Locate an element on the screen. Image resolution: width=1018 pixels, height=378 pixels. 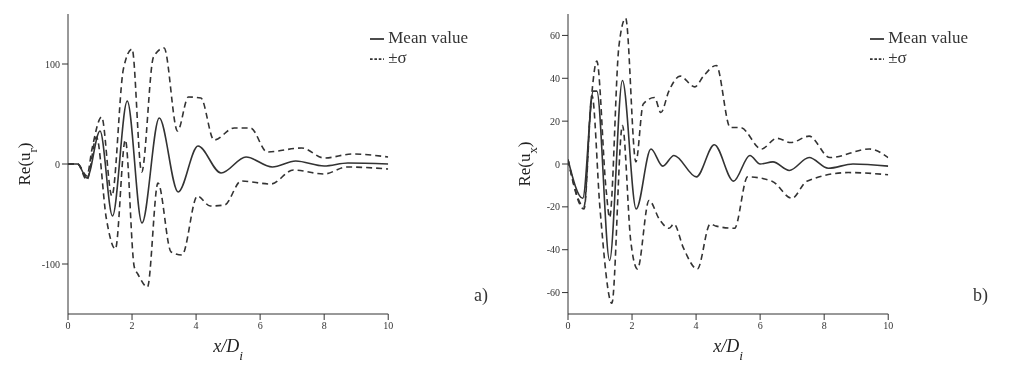
y-tick-label: 60 is located at coordinates (555, 35).